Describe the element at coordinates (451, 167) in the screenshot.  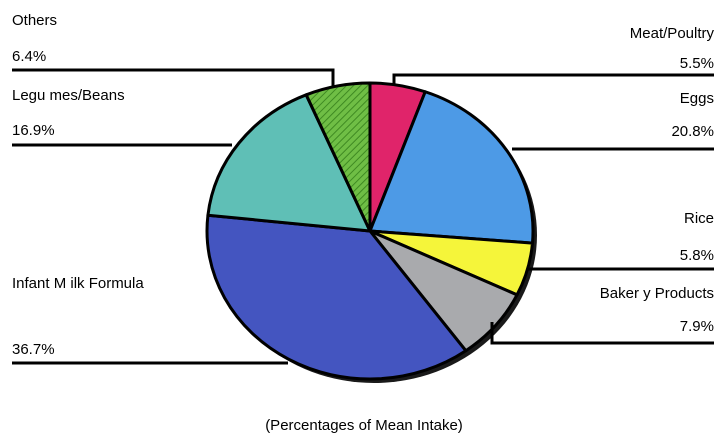
I see `pie-slice-eggs` at that location.